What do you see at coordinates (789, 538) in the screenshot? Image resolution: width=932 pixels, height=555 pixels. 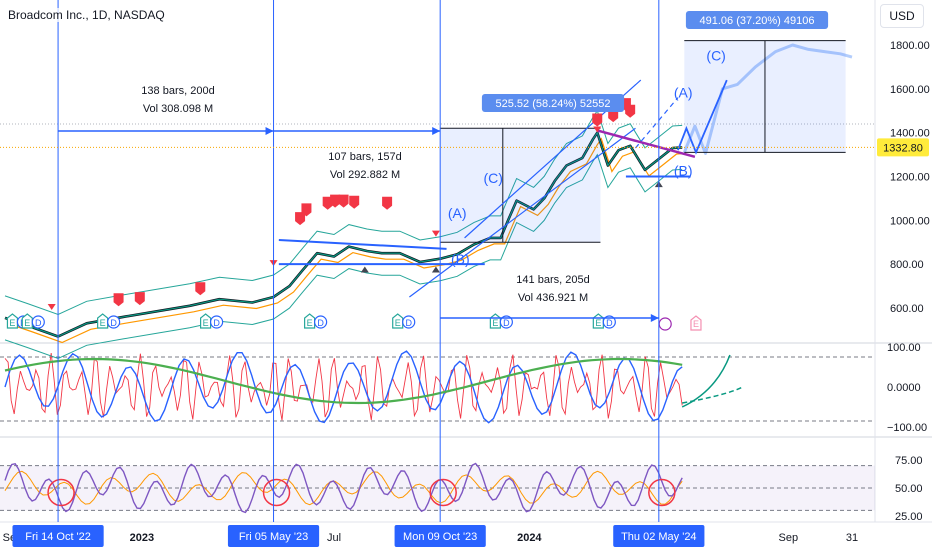 I see `time-tick-label: Sep` at bounding box center [789, 538].